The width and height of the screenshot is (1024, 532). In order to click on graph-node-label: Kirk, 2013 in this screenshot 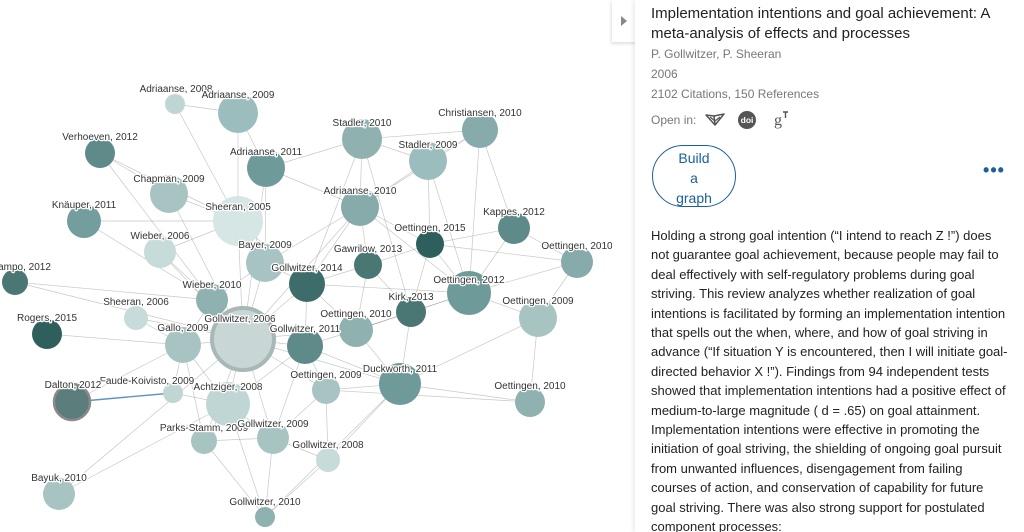, I will do `click(410, 297)`.